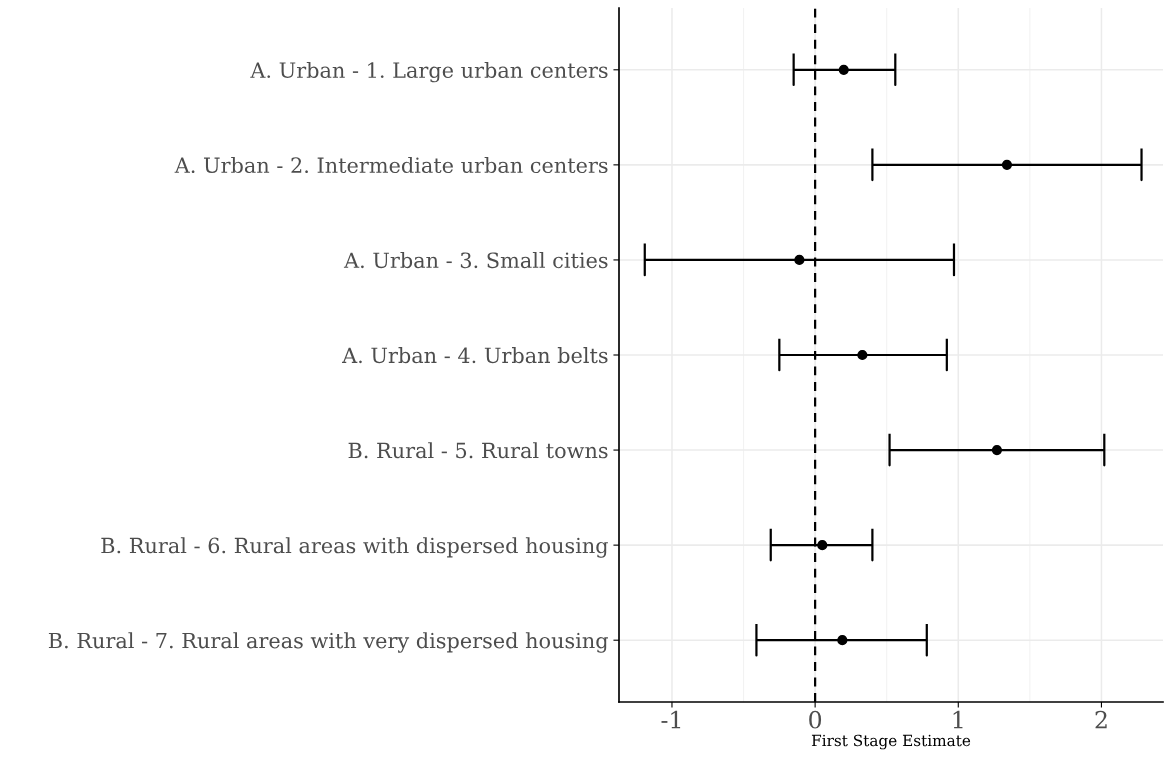 The image size is (1166, 760). What do you see at coordinates (815, 719) in the screenshot?
I see `x-tick-label: 0` at bounding box center [815, 719].